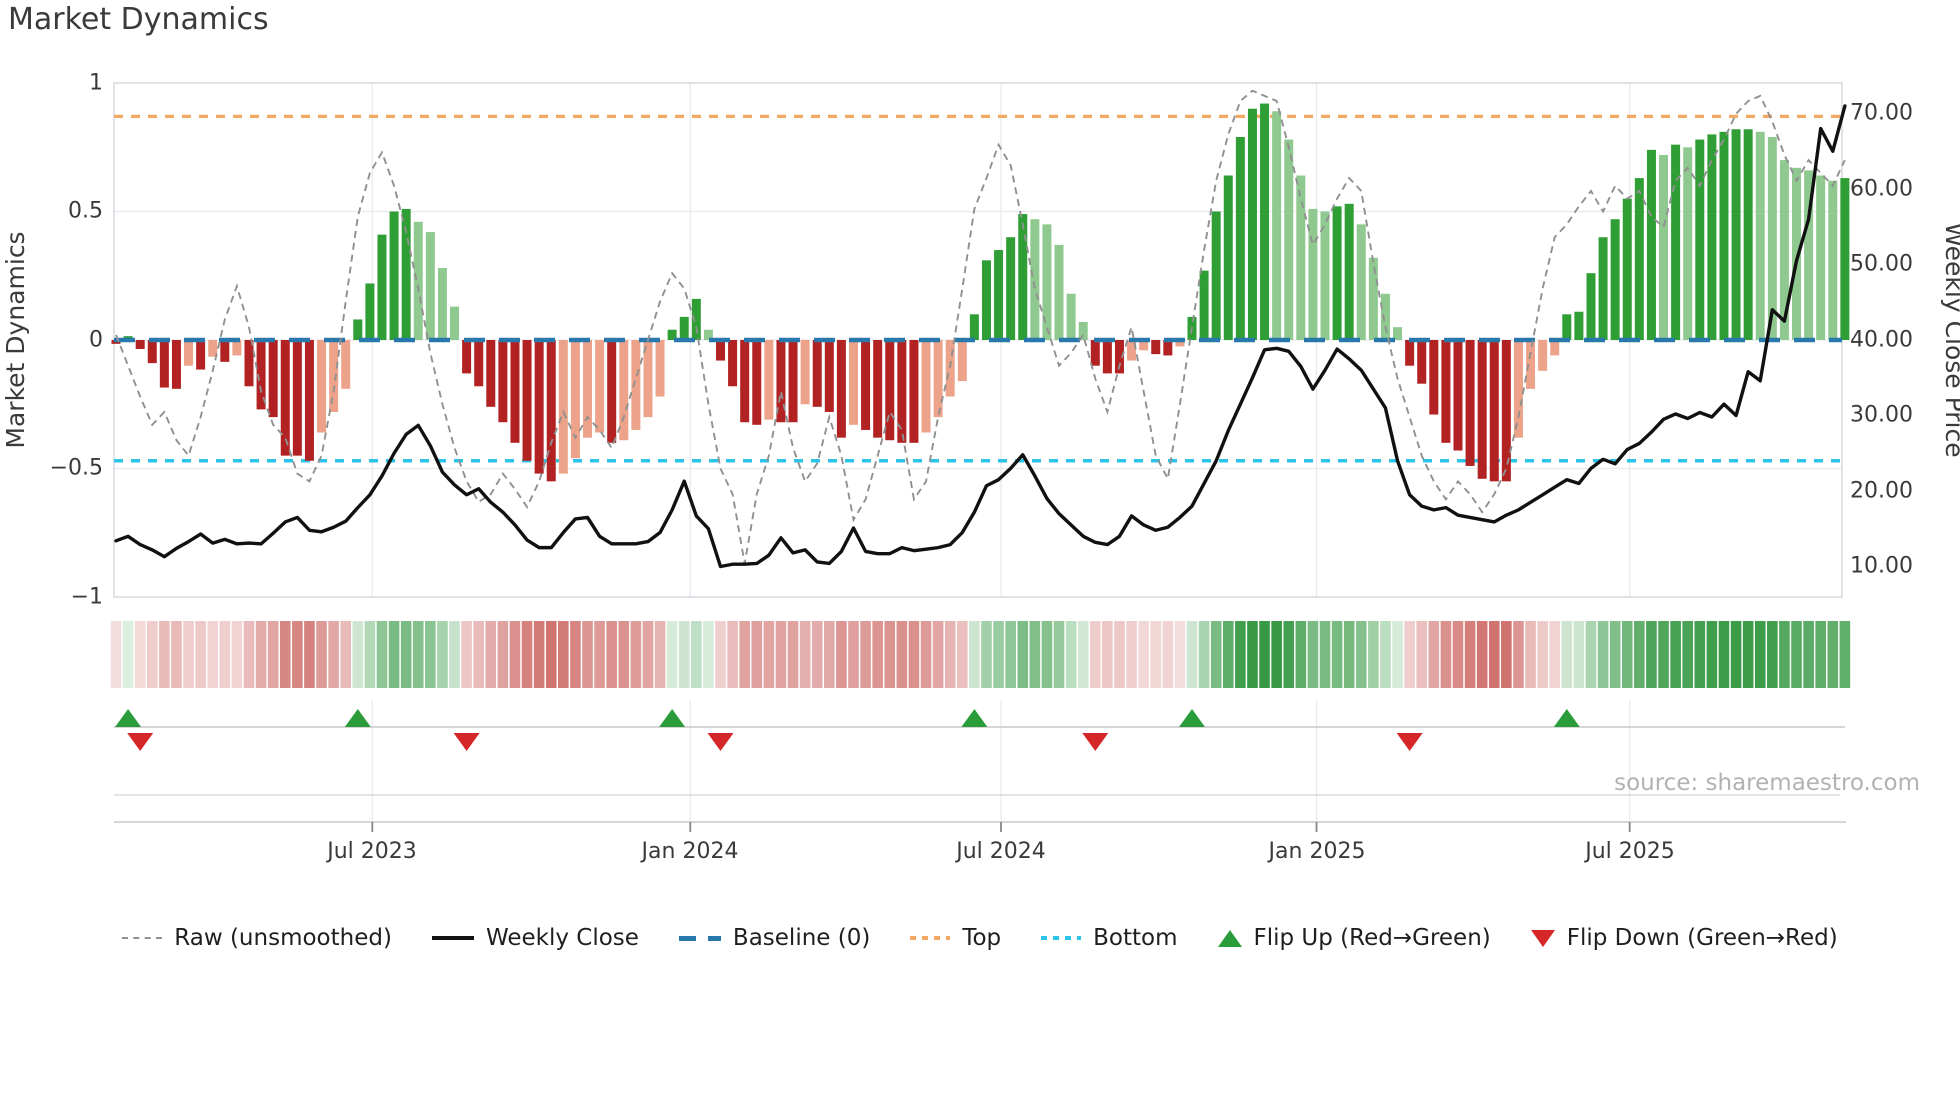  Describe the element at coordinates (1629, 851) in the screenshot. I see `x-tick: Jul 2025` at that location.